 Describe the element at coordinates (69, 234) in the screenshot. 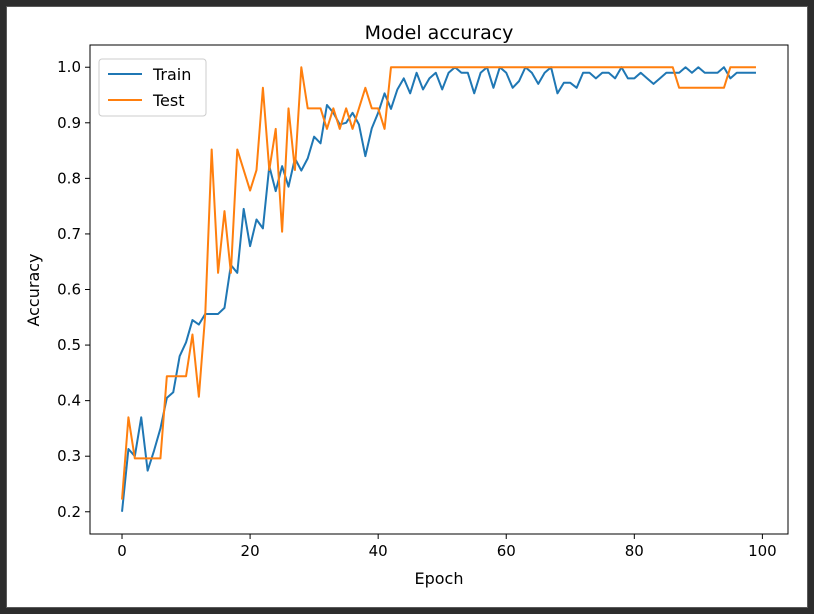

I see `y-tick-label: 0.7` at that location.